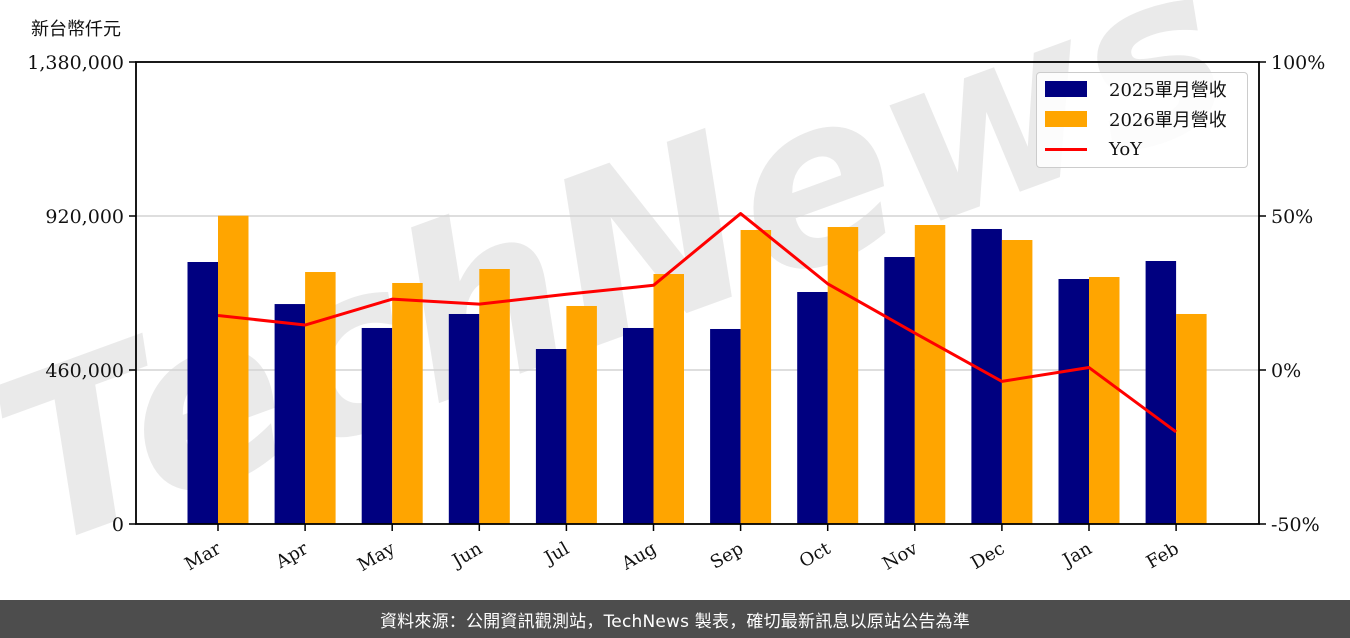 Image resolution: width=1350 pixels, height=638 pixels. I want to click on bar-2026-jul, so click(581, 414).